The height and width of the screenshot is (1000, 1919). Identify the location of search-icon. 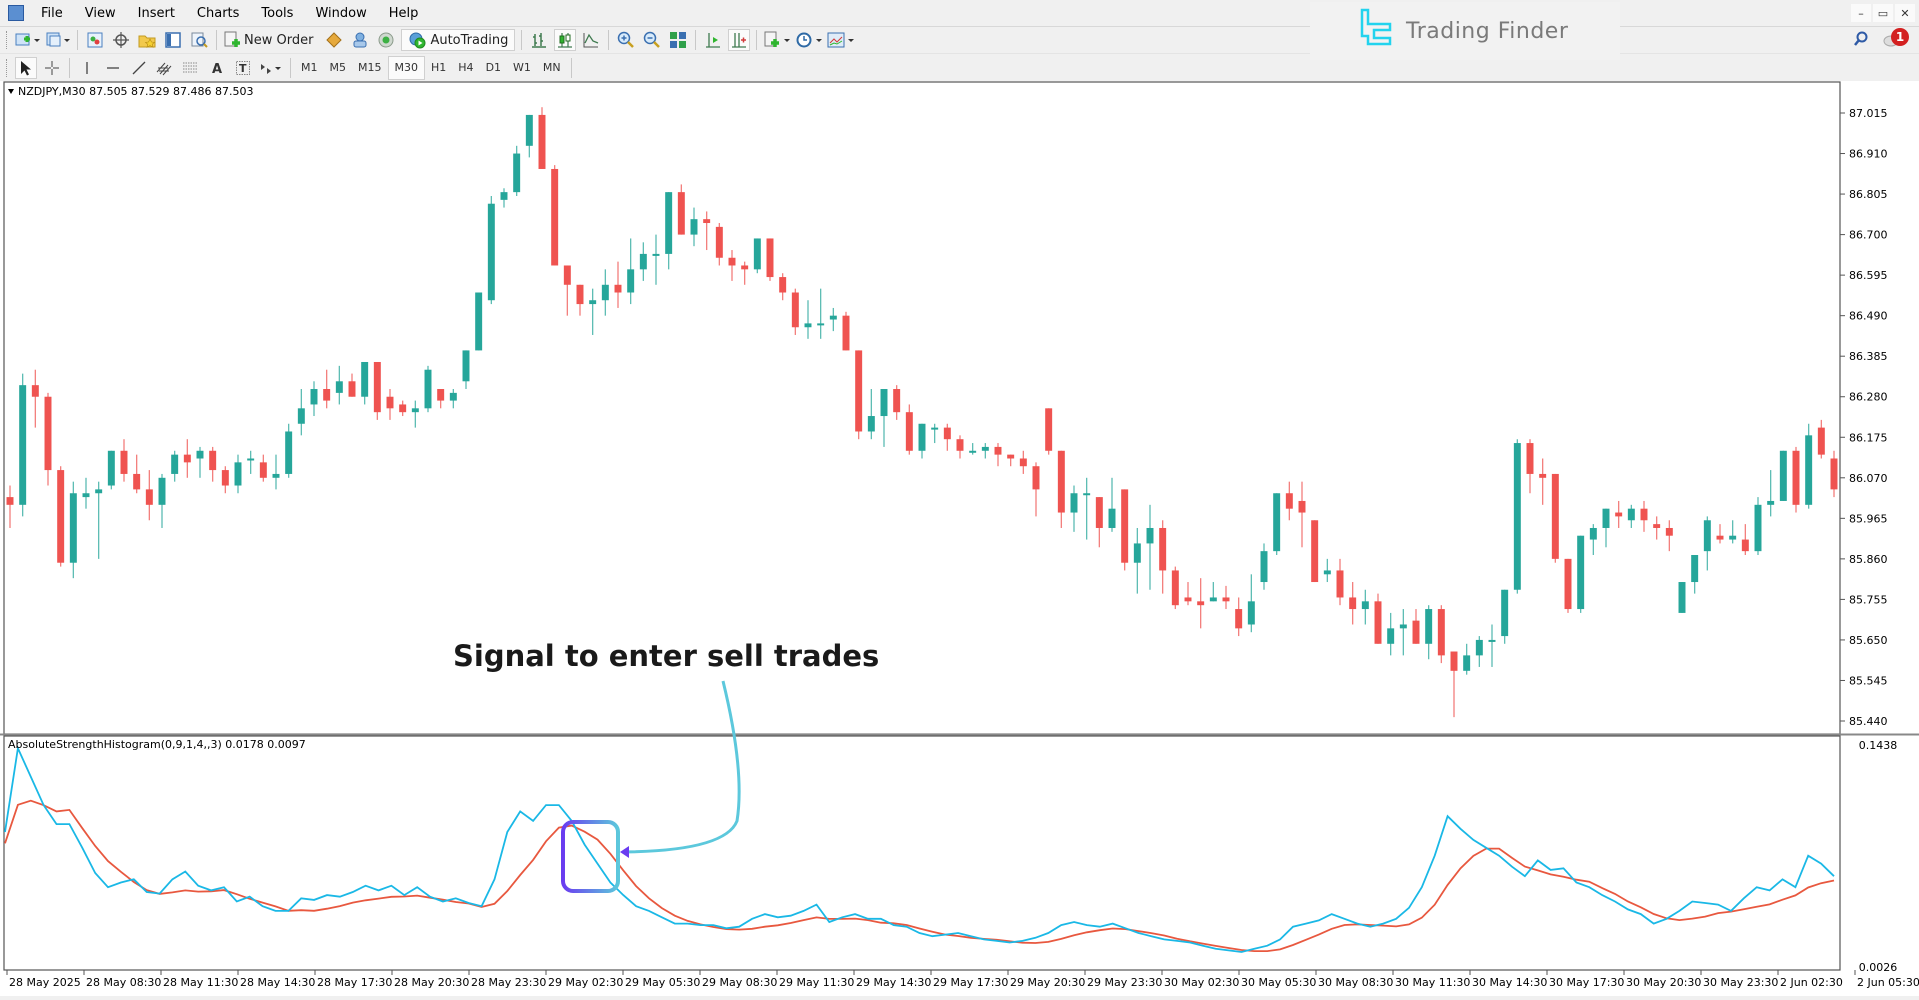
(1861, 39).